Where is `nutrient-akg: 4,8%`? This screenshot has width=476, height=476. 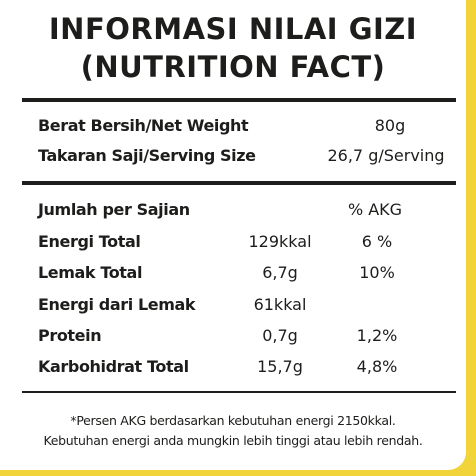
nutrient-akg: 4,8% is located at coordinates (377, 367).